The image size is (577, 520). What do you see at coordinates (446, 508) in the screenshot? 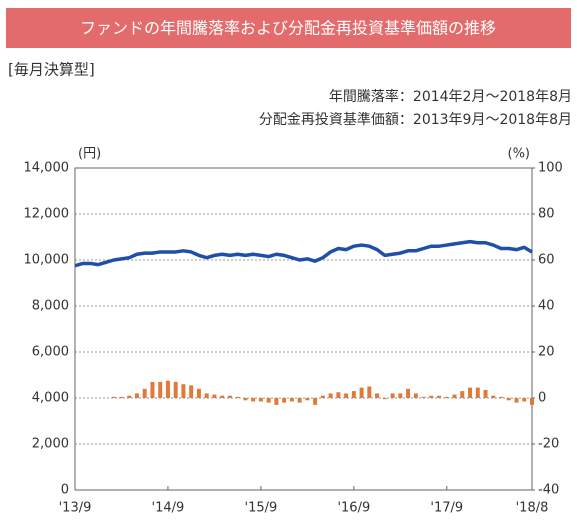
I see `x-tick-label: '17/9` at bounding box center [446, 508].